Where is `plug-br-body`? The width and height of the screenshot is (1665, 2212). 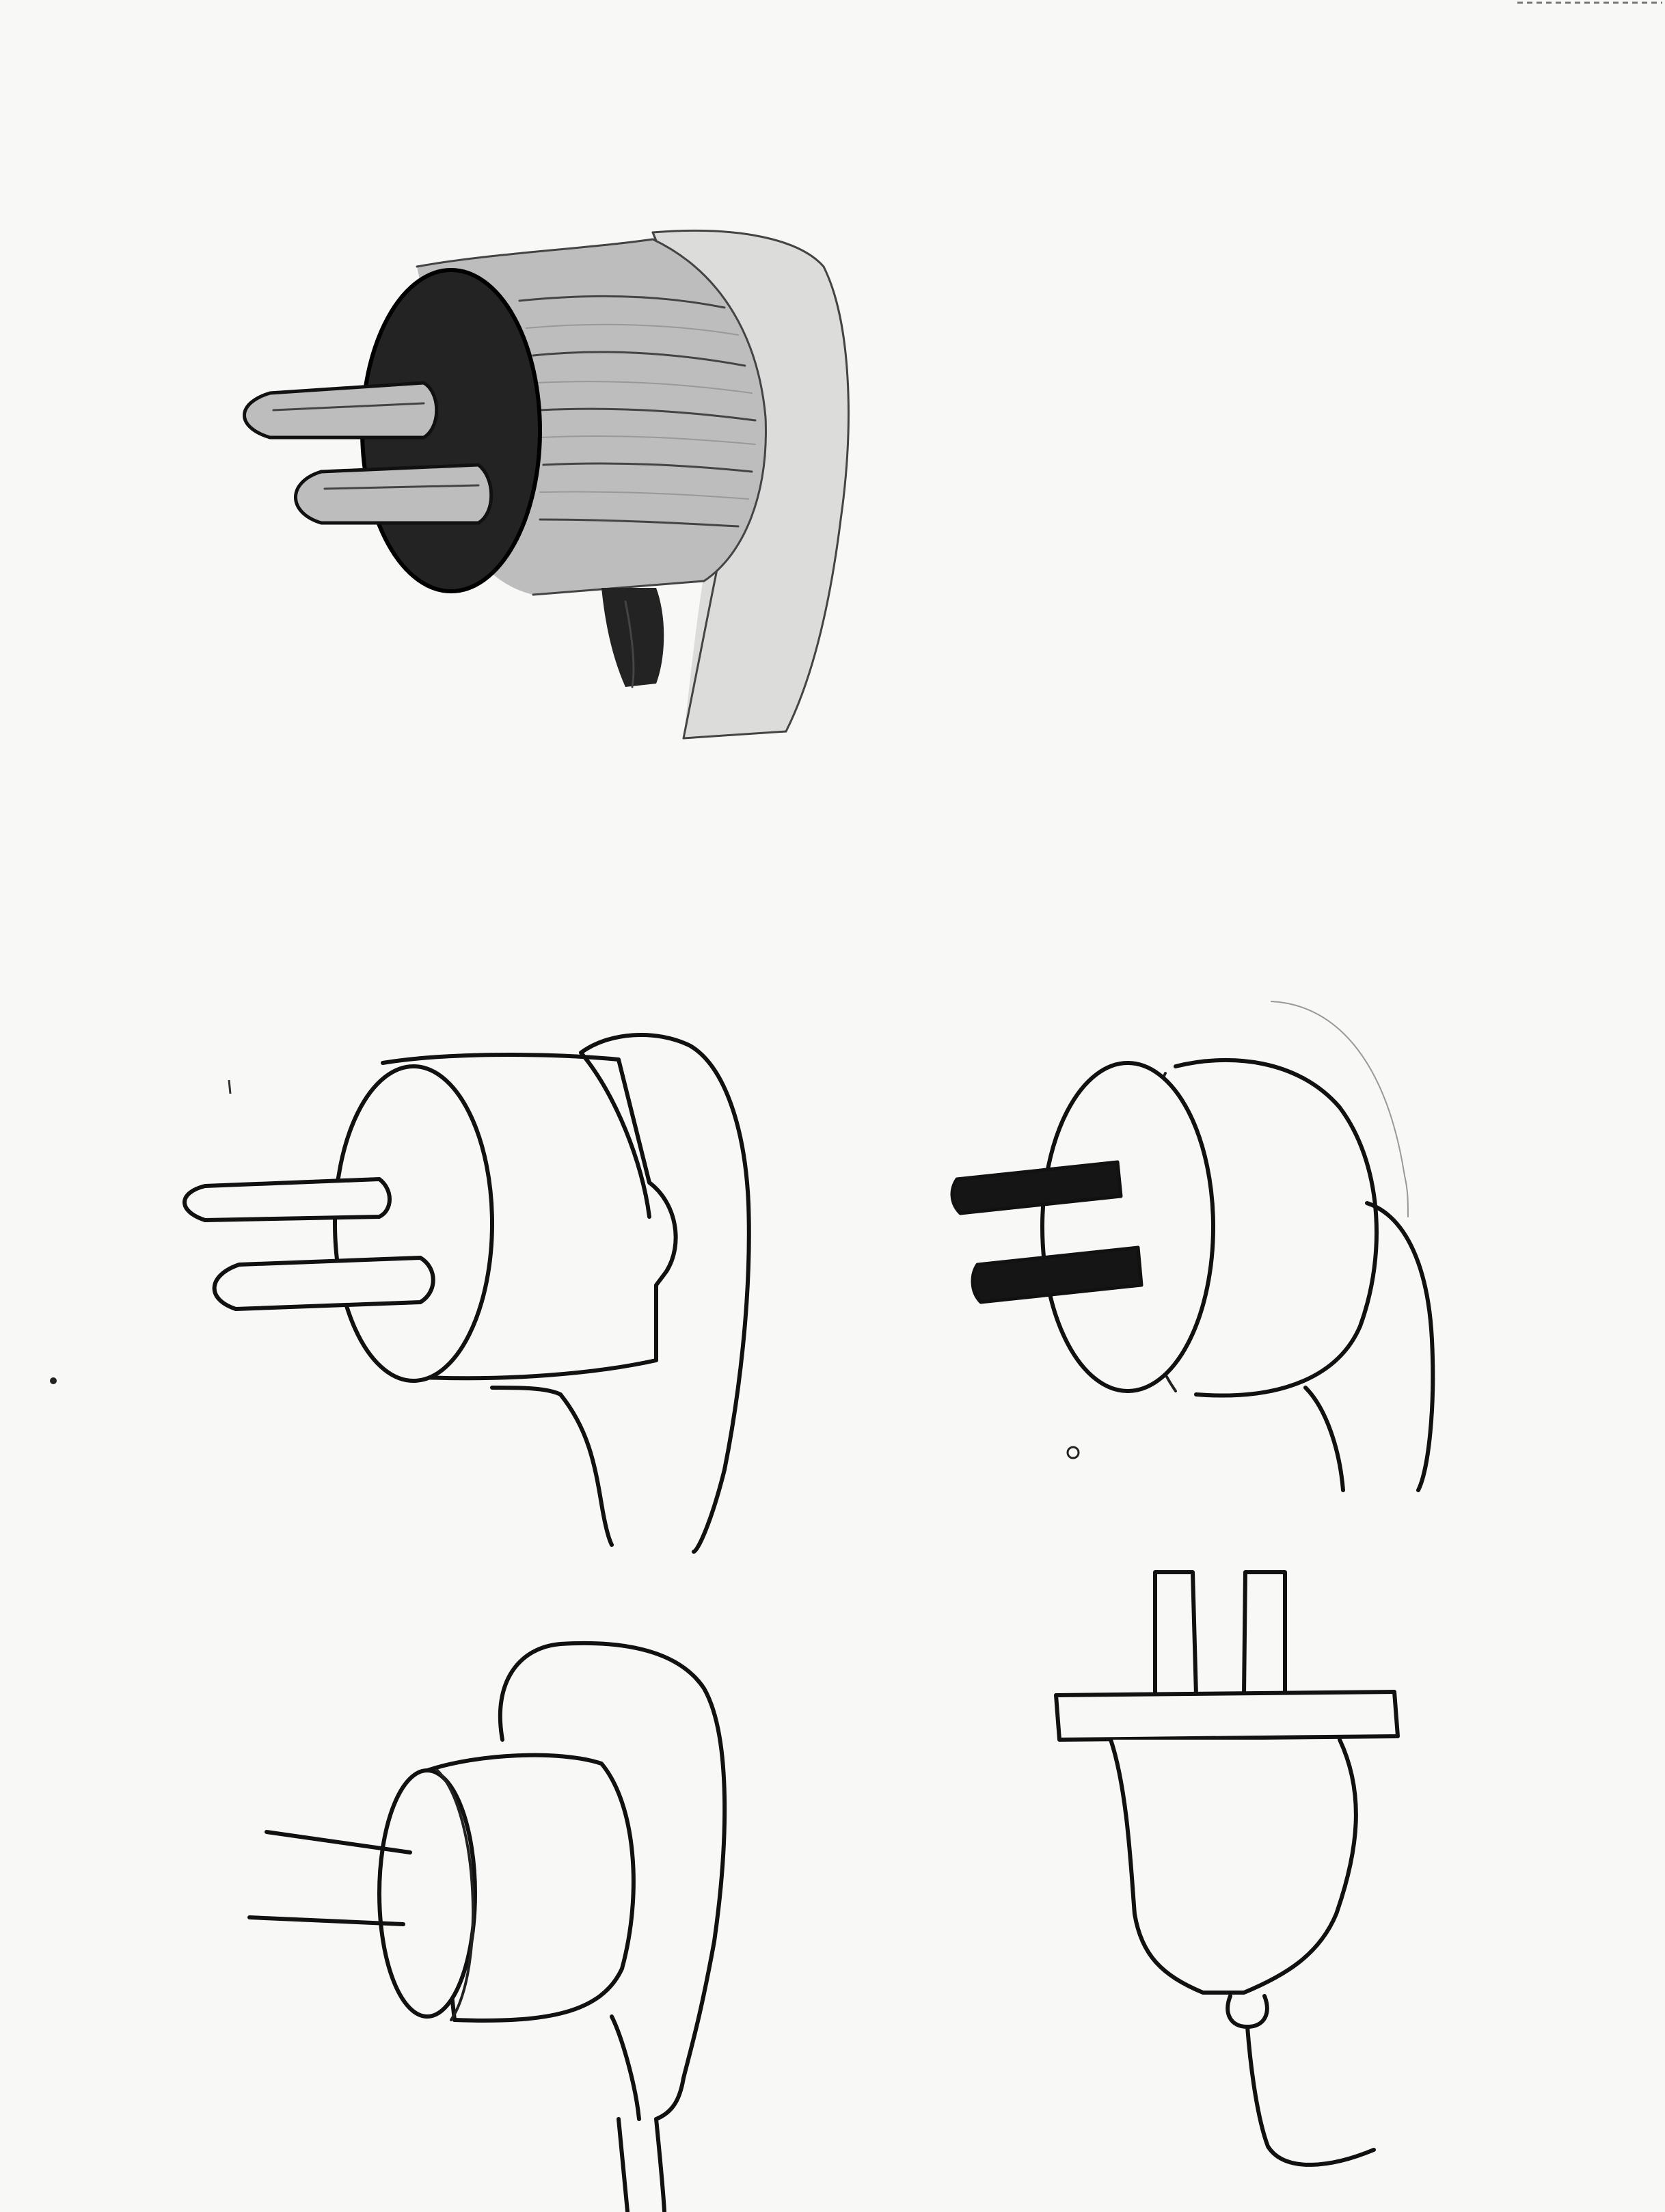 plug-br-body is located at coordinates (1233, 1866).